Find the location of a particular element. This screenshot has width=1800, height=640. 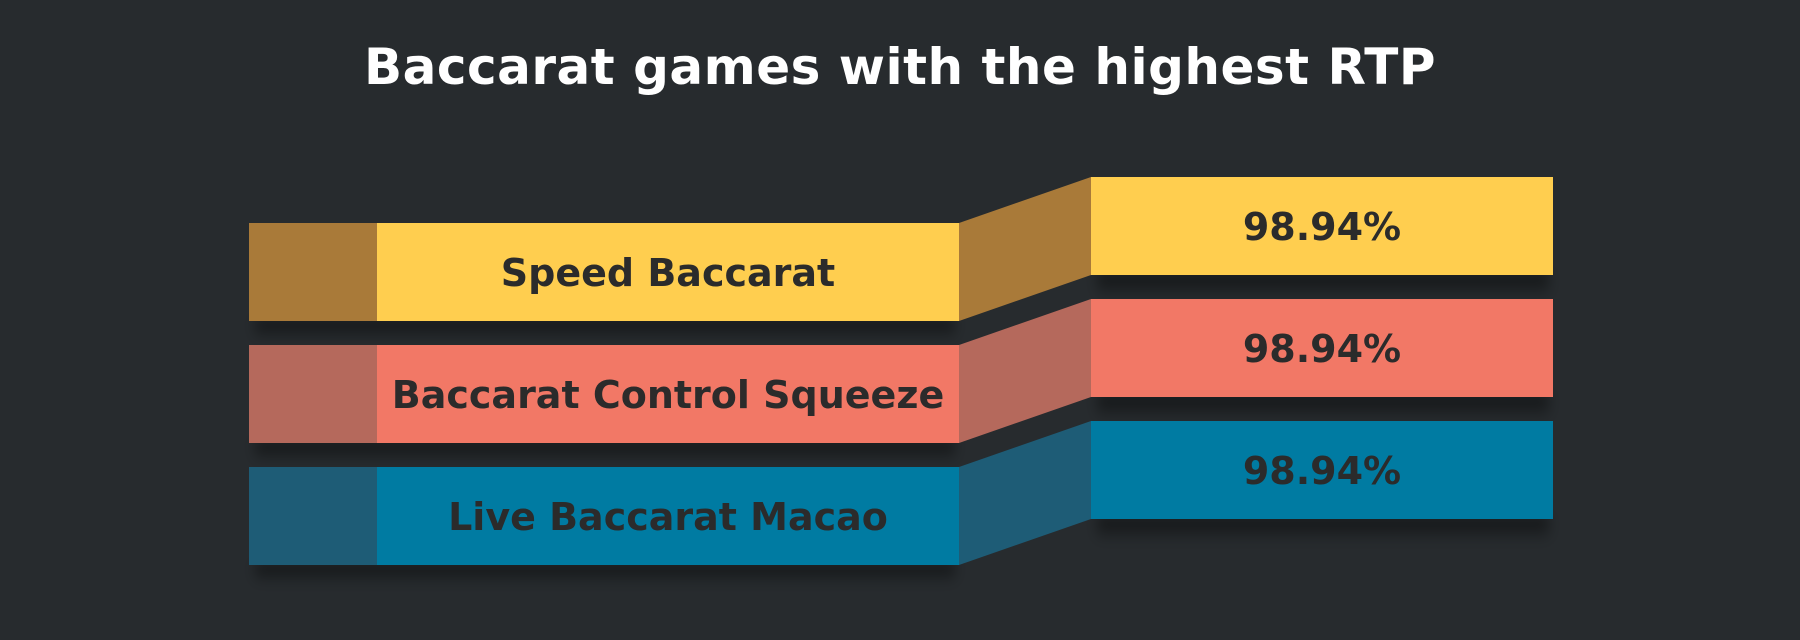

chart-title: Baccarat games with the highest RTP is located at coordinates (900, 67).